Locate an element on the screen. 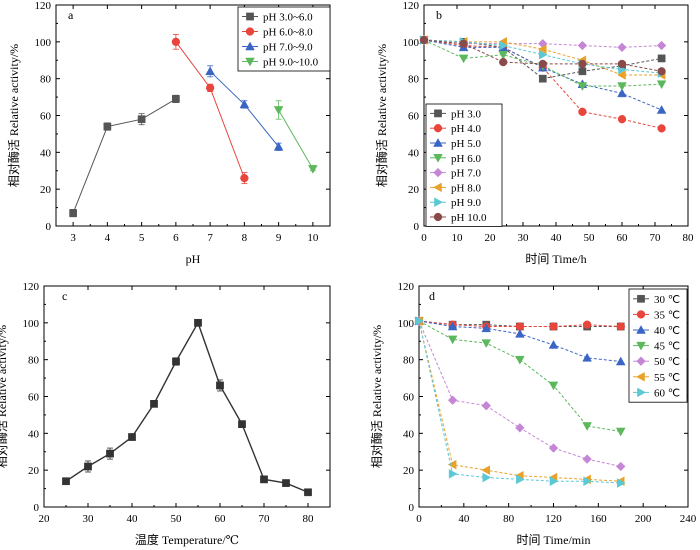 Image resolution: width=700 pixels, height=550 pixels. x-tick-label: 60 is located at coordinates (221, 519).